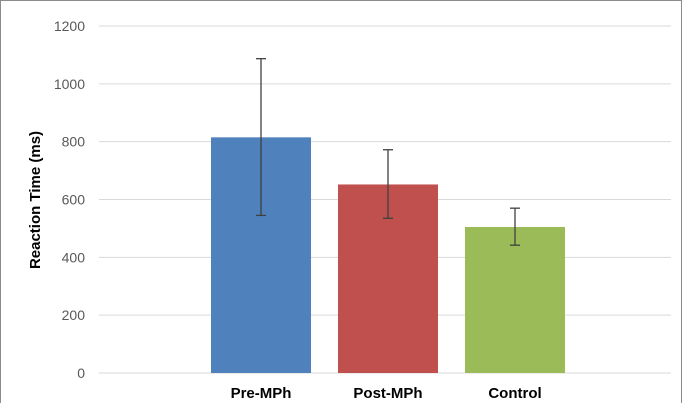  What do you see at coordinates (514, 393) in the screenshot?
I see `category-label-control: Control` at bounding box center [514, 393].